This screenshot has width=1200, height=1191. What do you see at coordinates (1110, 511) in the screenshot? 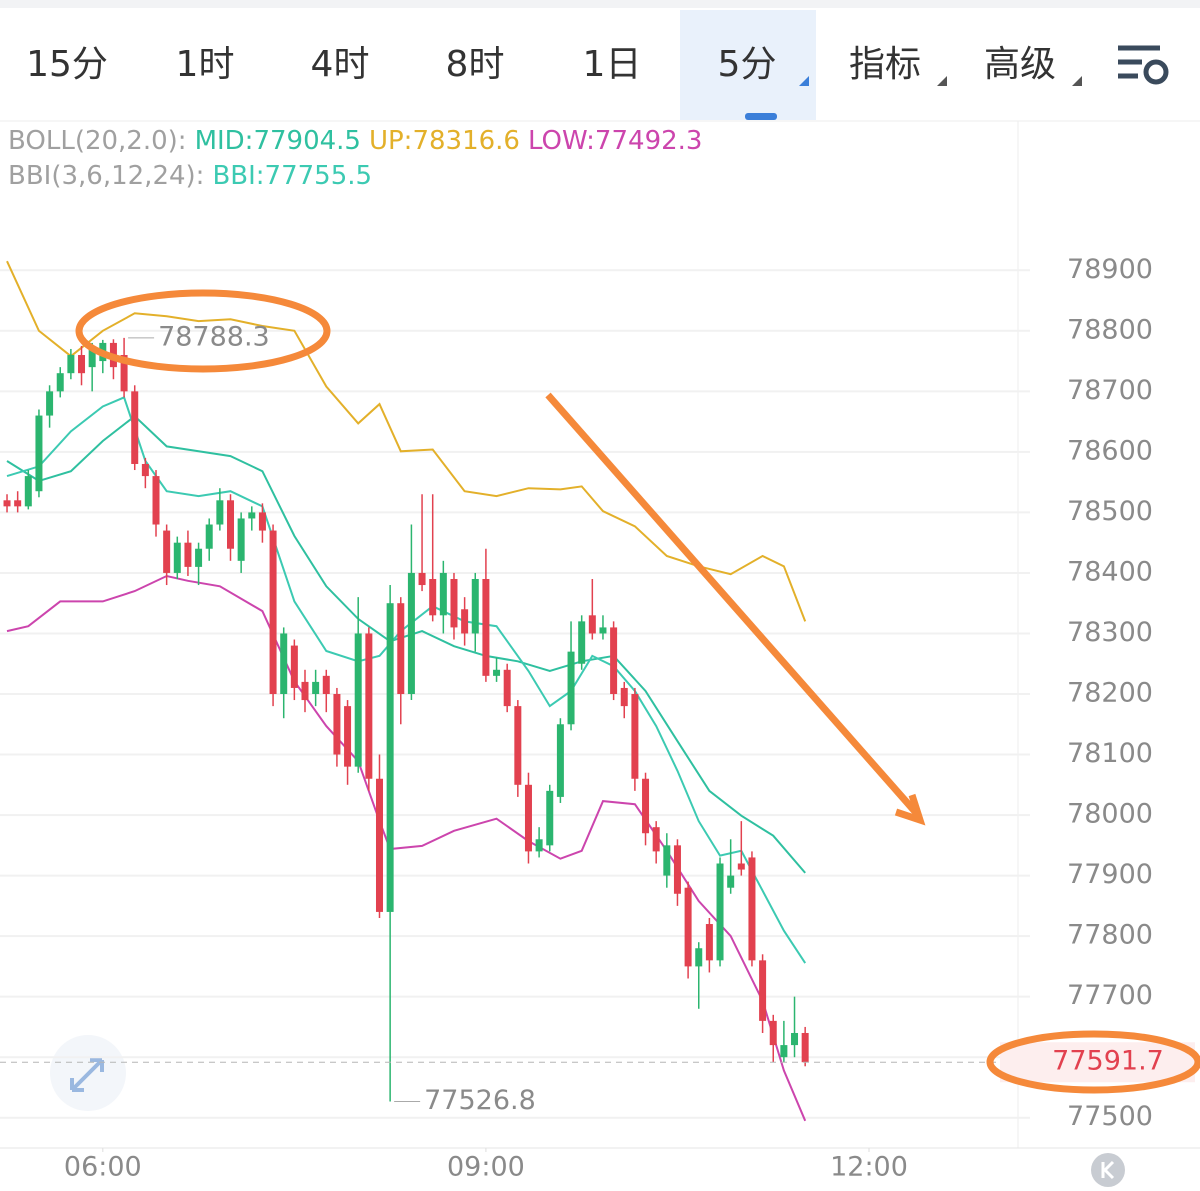
I see `y-tick-label: 78500` at bounding box center [1110, 511].